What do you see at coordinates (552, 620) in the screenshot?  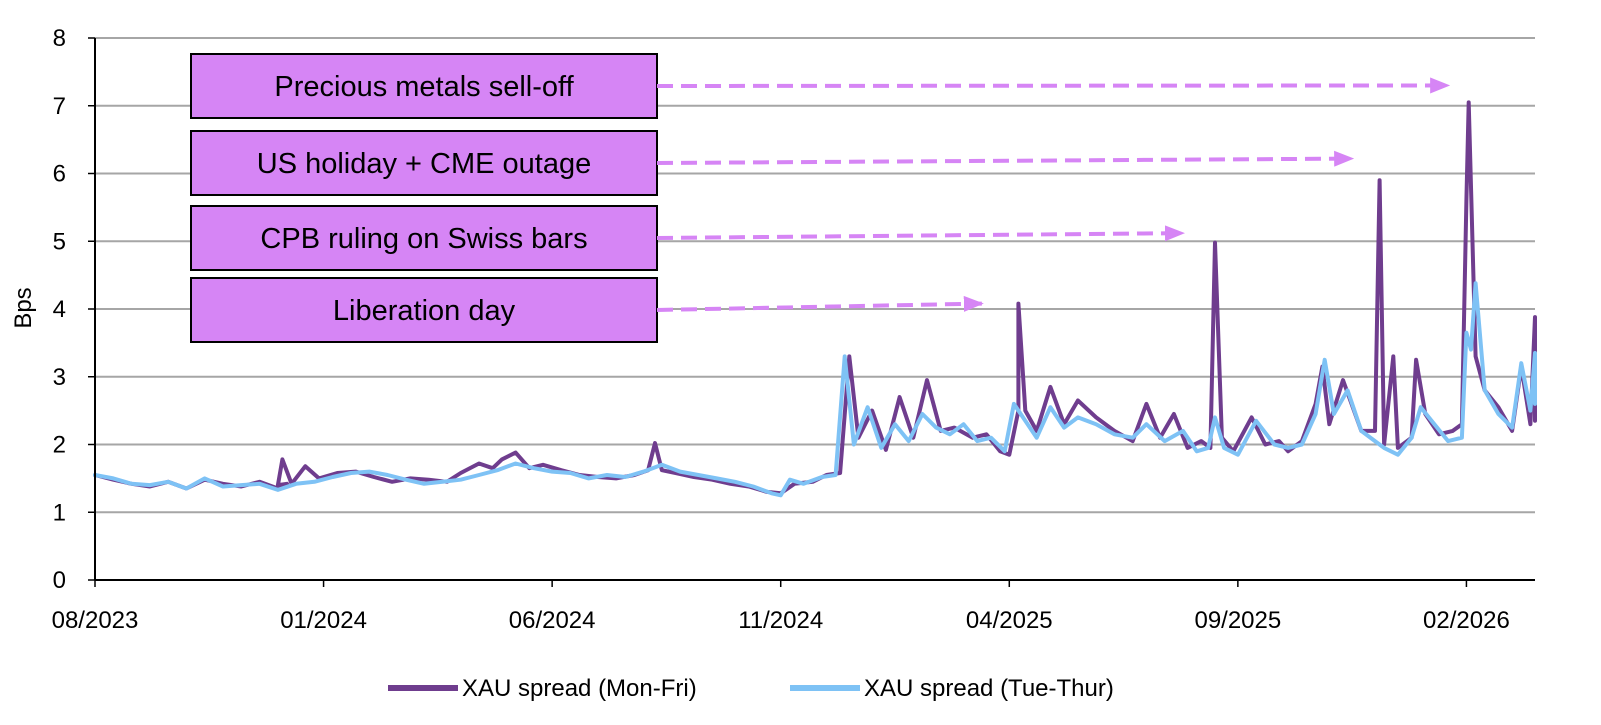 I see `x-tick-label: 06/2024` at bounding box center [552, 620].